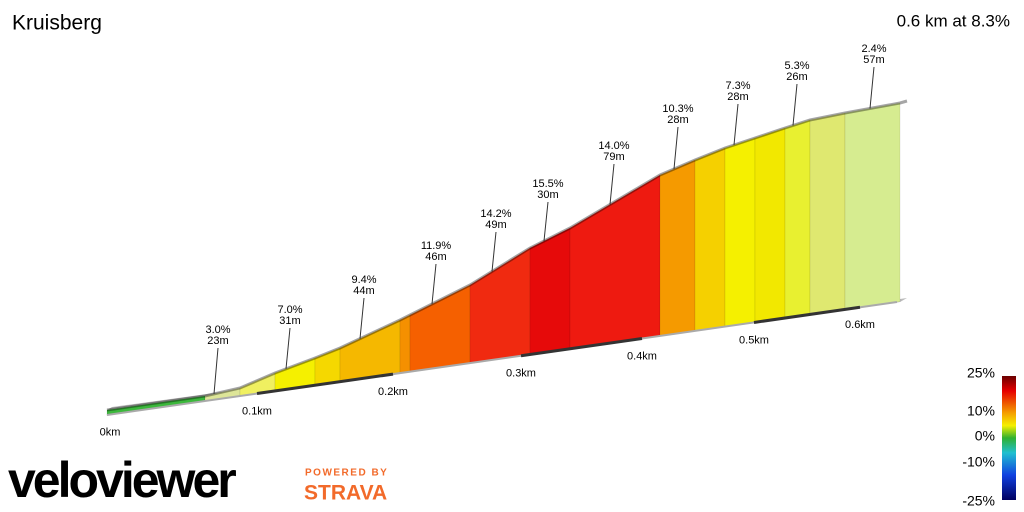 Image resolution: width=1024 pixels, height=512 pixels. Describe the element at coordinates (953, 20) in the screenshot. I see `summary: 0.6 km at 8.3%` at that location.